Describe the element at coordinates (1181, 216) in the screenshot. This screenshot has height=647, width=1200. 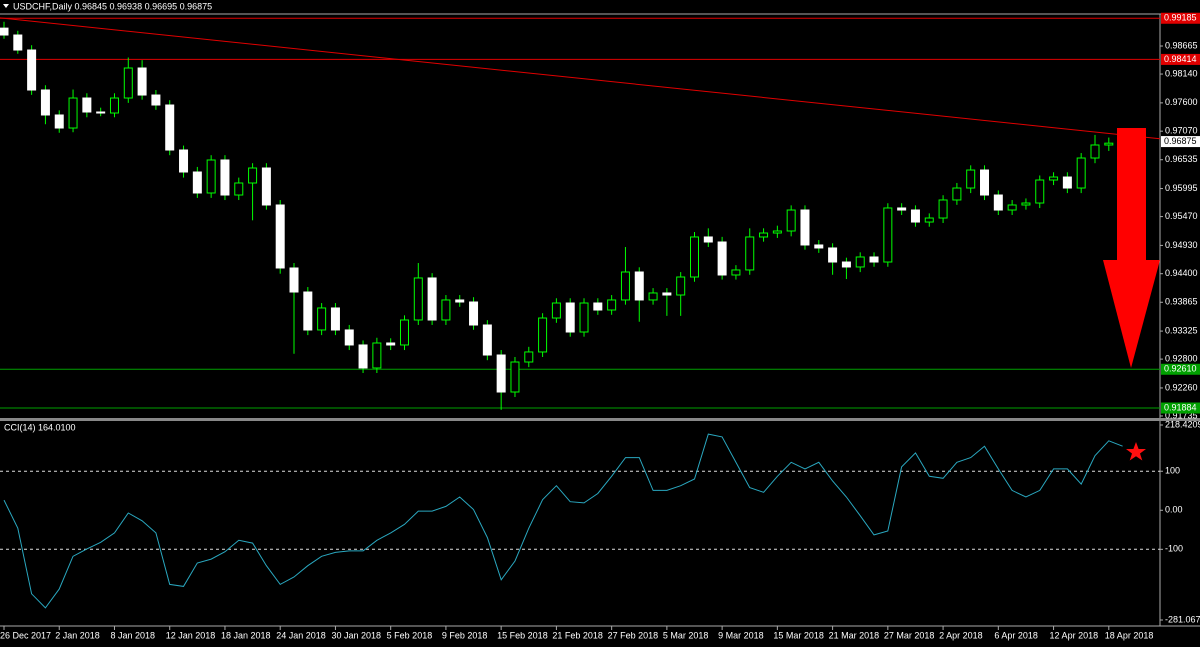
I see `y-tick-label: 0.95470` at that location.